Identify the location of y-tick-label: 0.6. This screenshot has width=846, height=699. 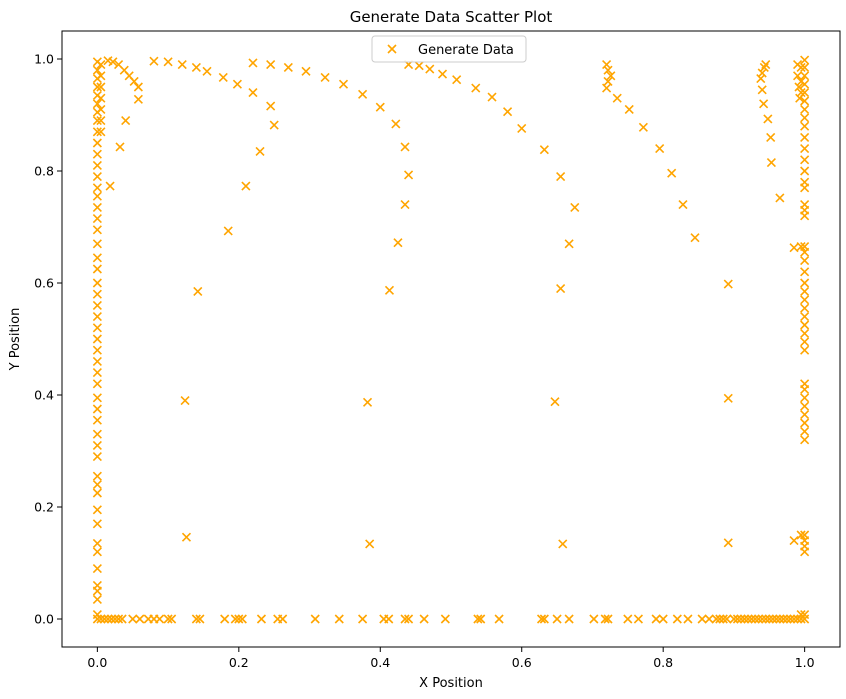
(44, 283).